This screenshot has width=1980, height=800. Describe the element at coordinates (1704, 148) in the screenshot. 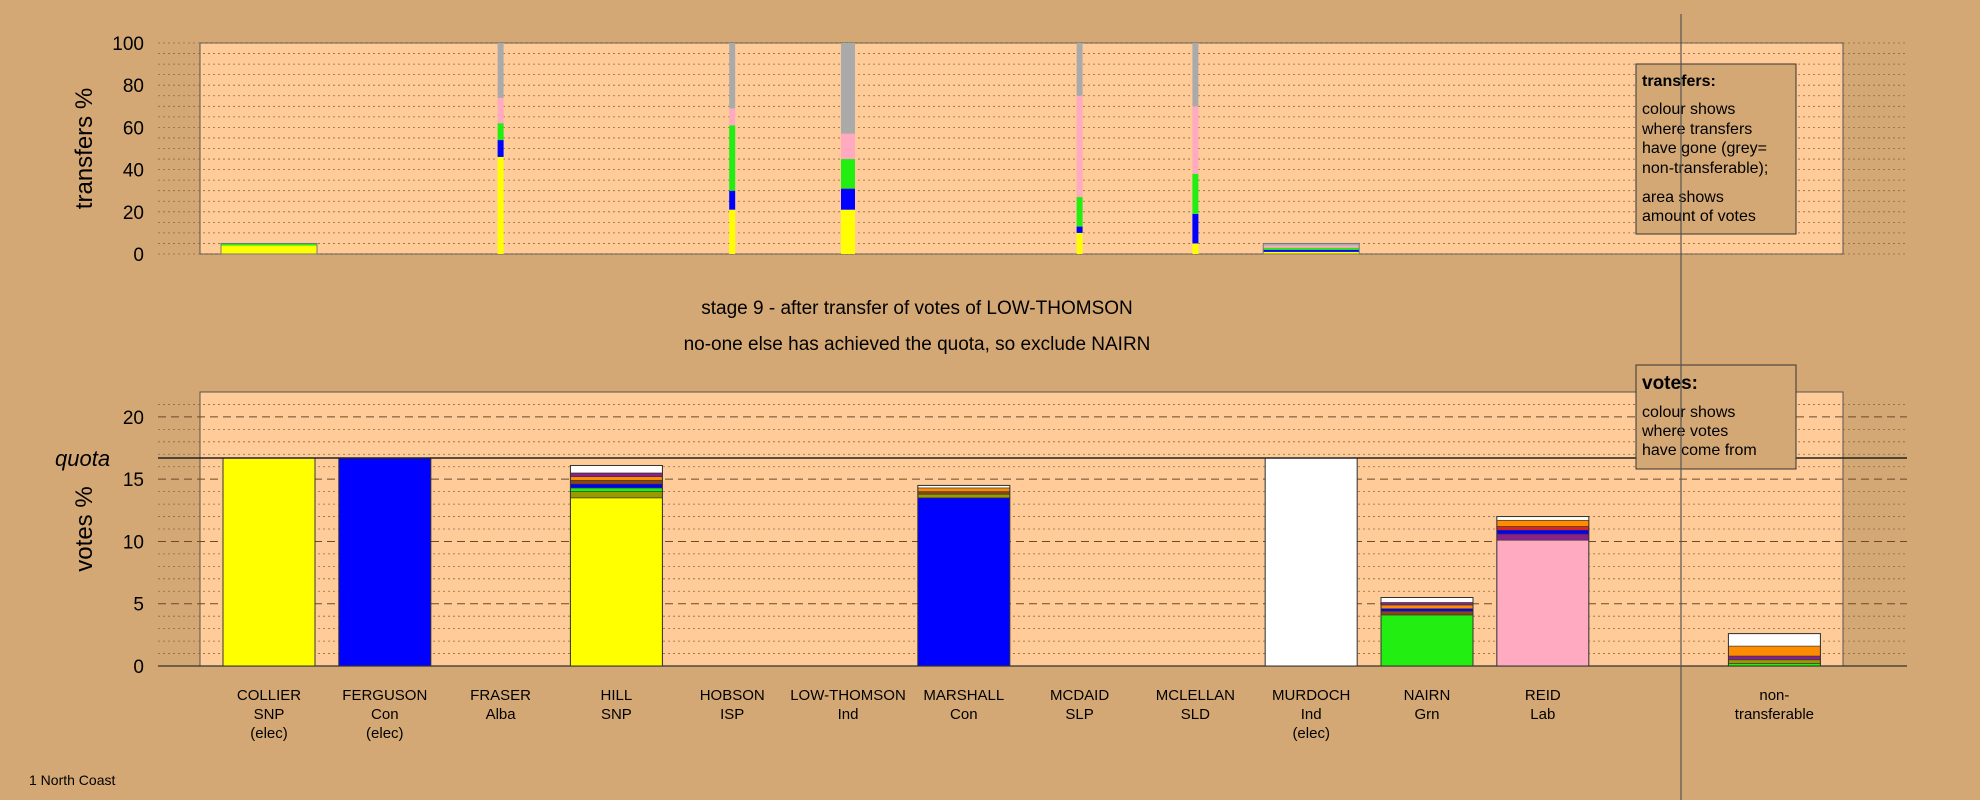

I see `transfers-legend-line: have gone (grey=` at that location.